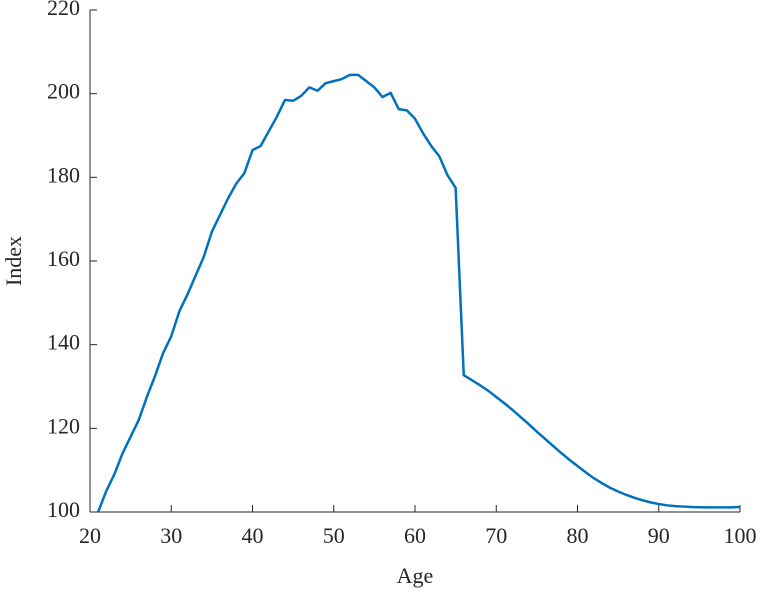 Image resolution: width=768 pixels, height=594 pixels. Describe the element at coordinates (740, 535) in the screenshot. I see `x-tick-label: 100` at that location.